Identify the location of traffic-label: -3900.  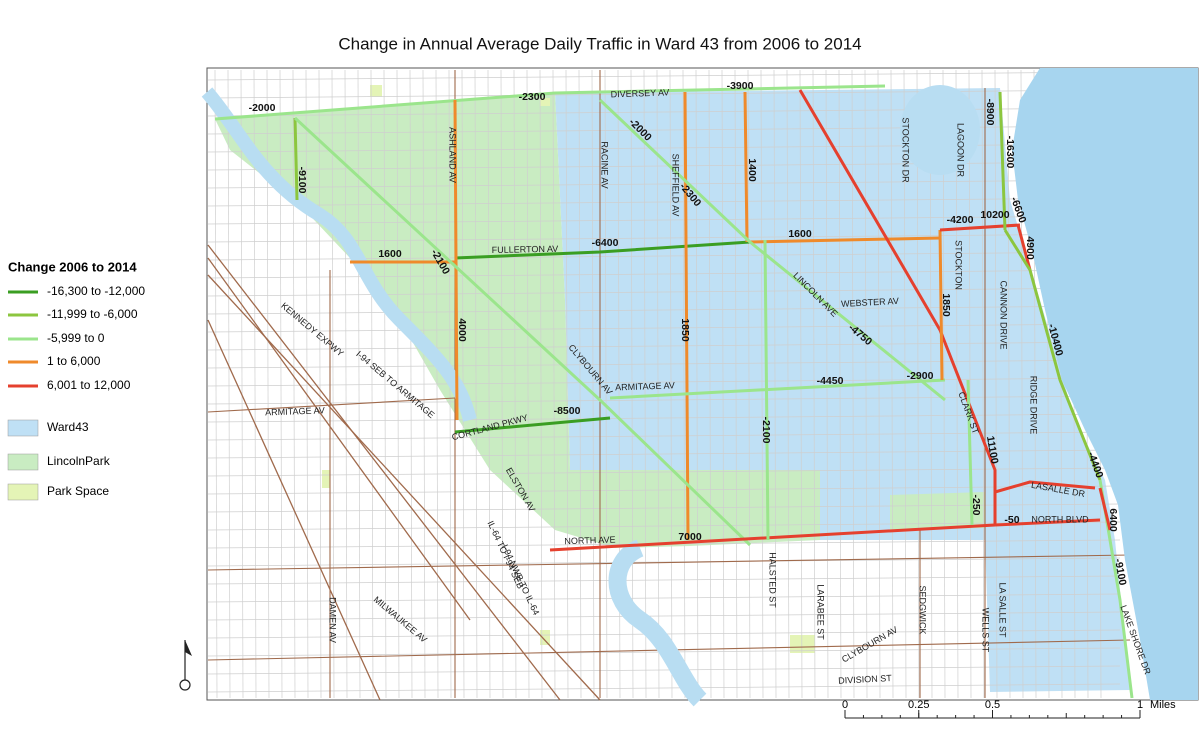
(740, 86).